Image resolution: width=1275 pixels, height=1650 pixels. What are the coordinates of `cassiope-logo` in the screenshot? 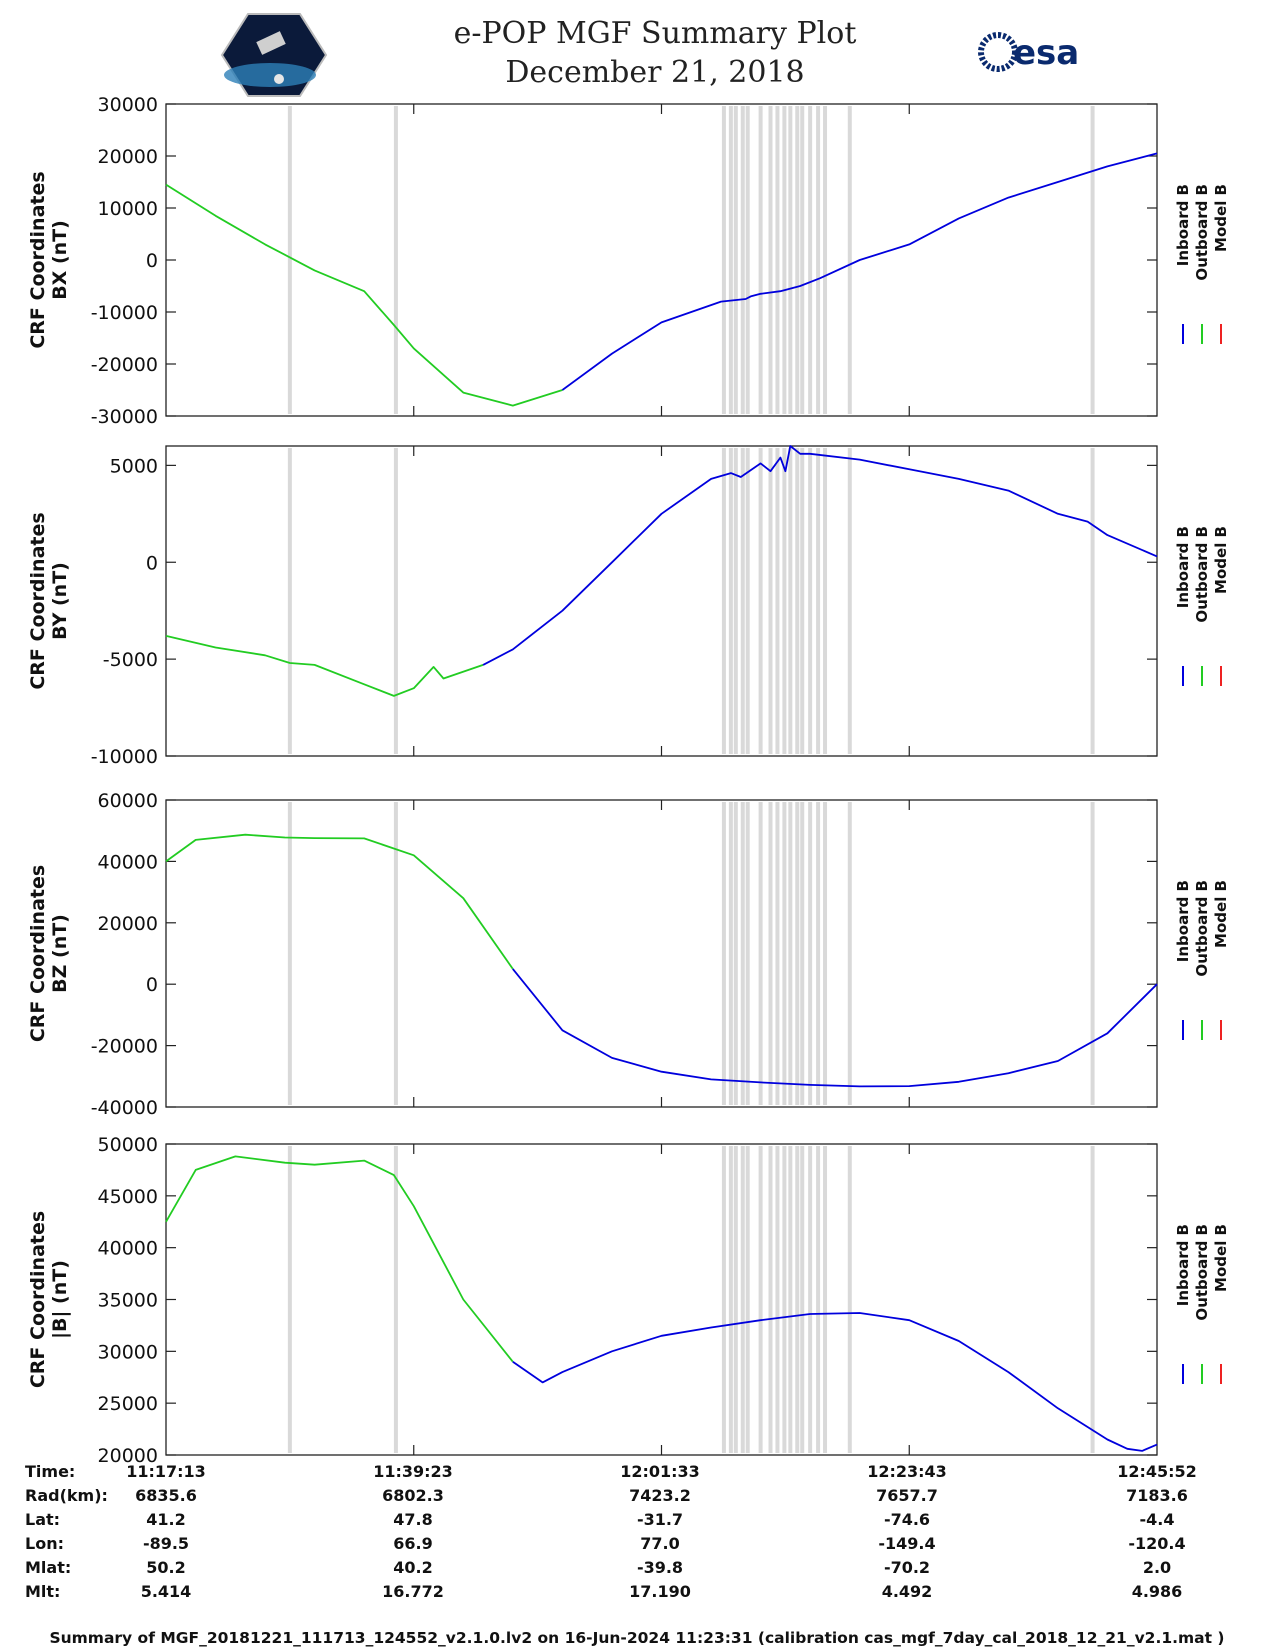 It's located at (274, 55).